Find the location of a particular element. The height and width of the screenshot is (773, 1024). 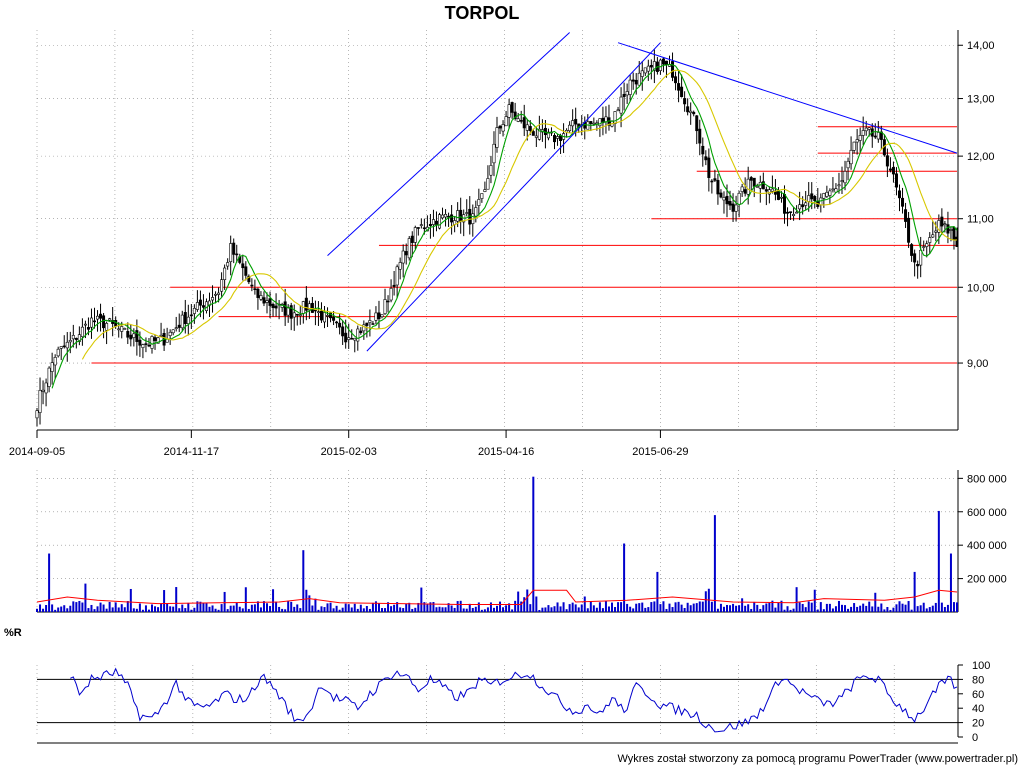

y-tick-label: 100 is located at coordinates (981, 666).